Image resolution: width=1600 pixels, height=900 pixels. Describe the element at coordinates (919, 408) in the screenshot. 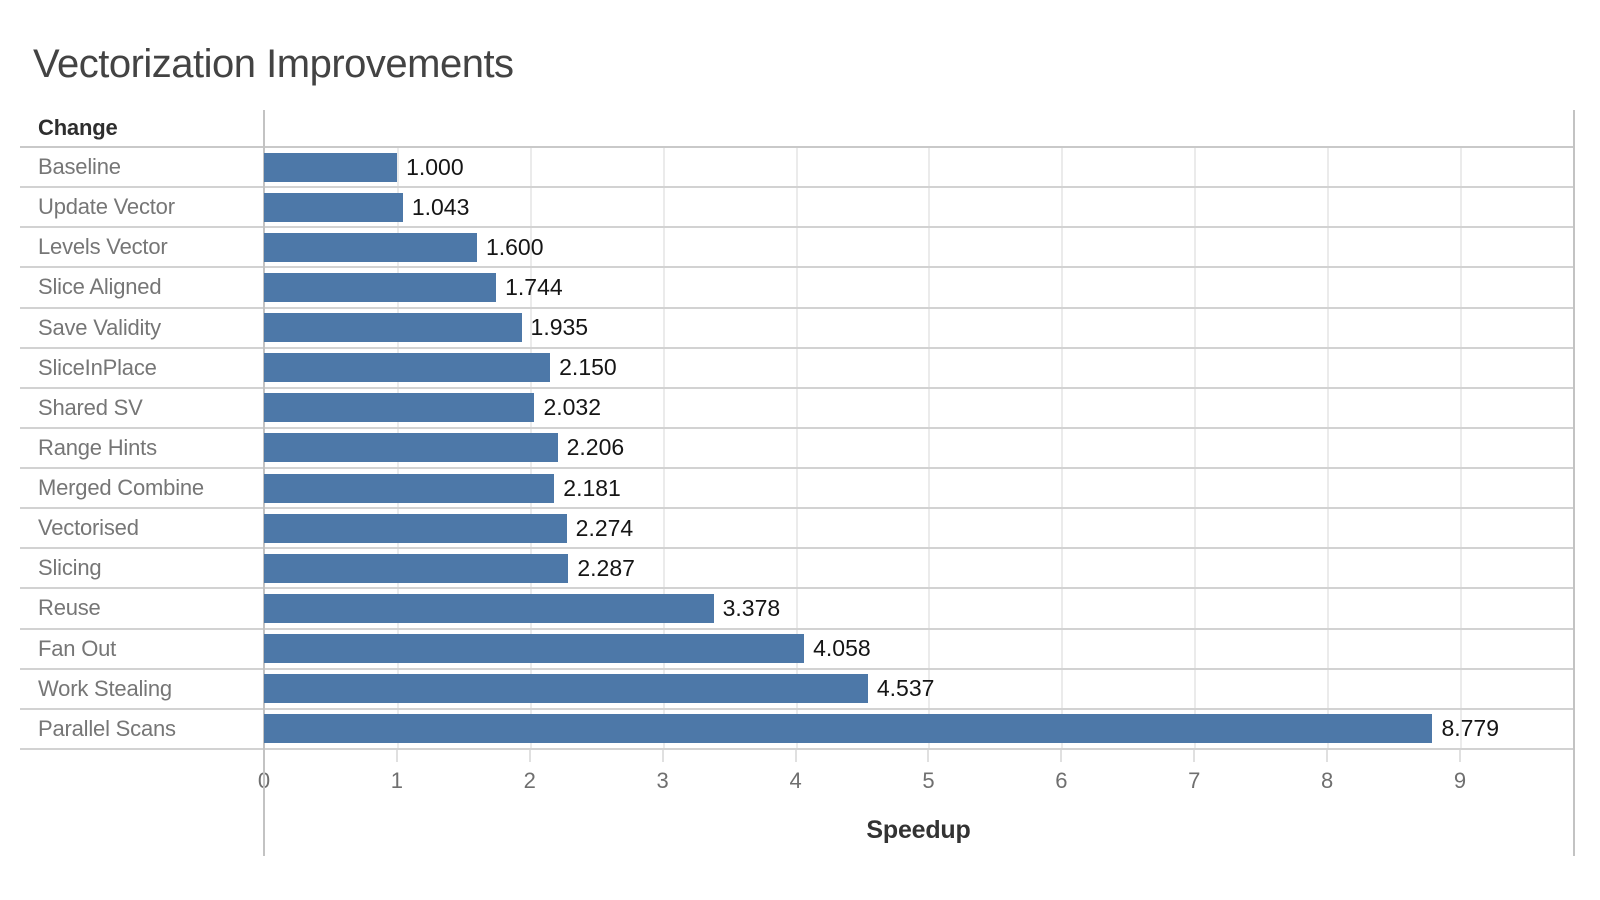

I see `bar-cell: 2.032` at that location.